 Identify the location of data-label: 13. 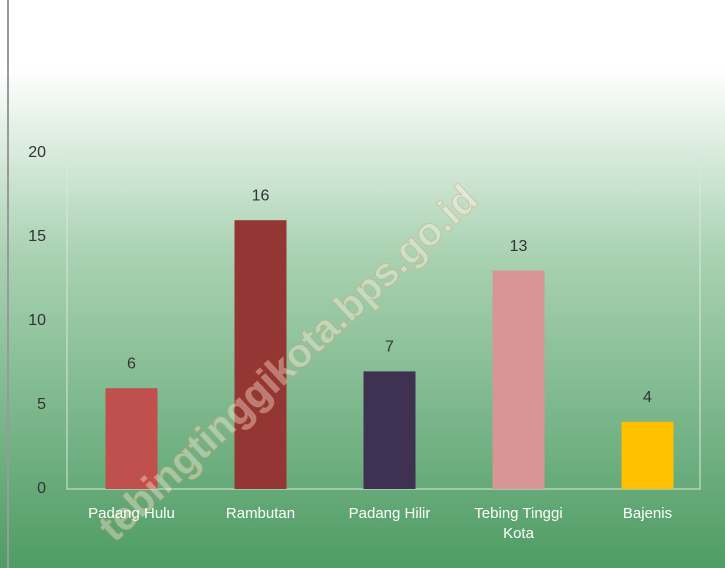
(519, 246).